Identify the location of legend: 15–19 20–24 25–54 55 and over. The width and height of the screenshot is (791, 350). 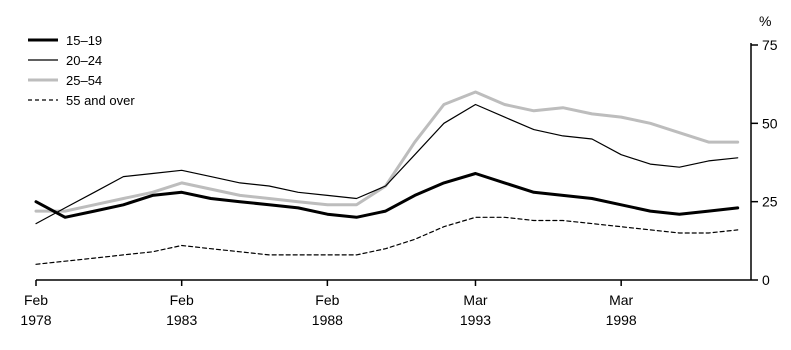
(81, 70).